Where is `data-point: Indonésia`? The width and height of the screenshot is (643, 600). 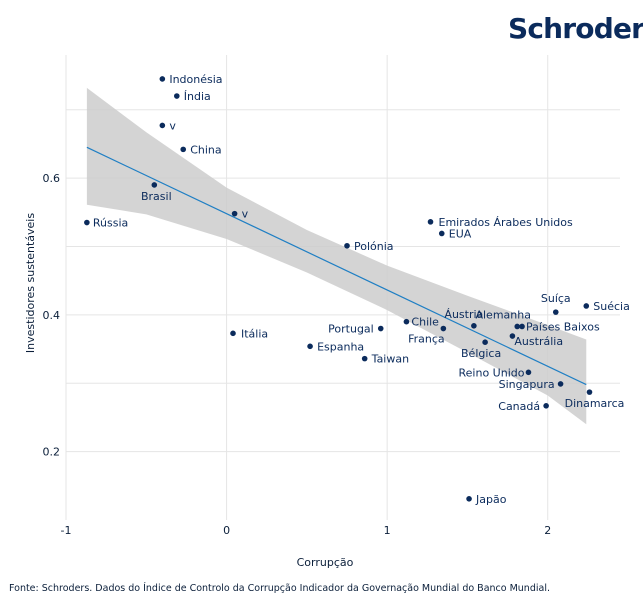 data-point: Indonésia is located at coordinates (191, 79).